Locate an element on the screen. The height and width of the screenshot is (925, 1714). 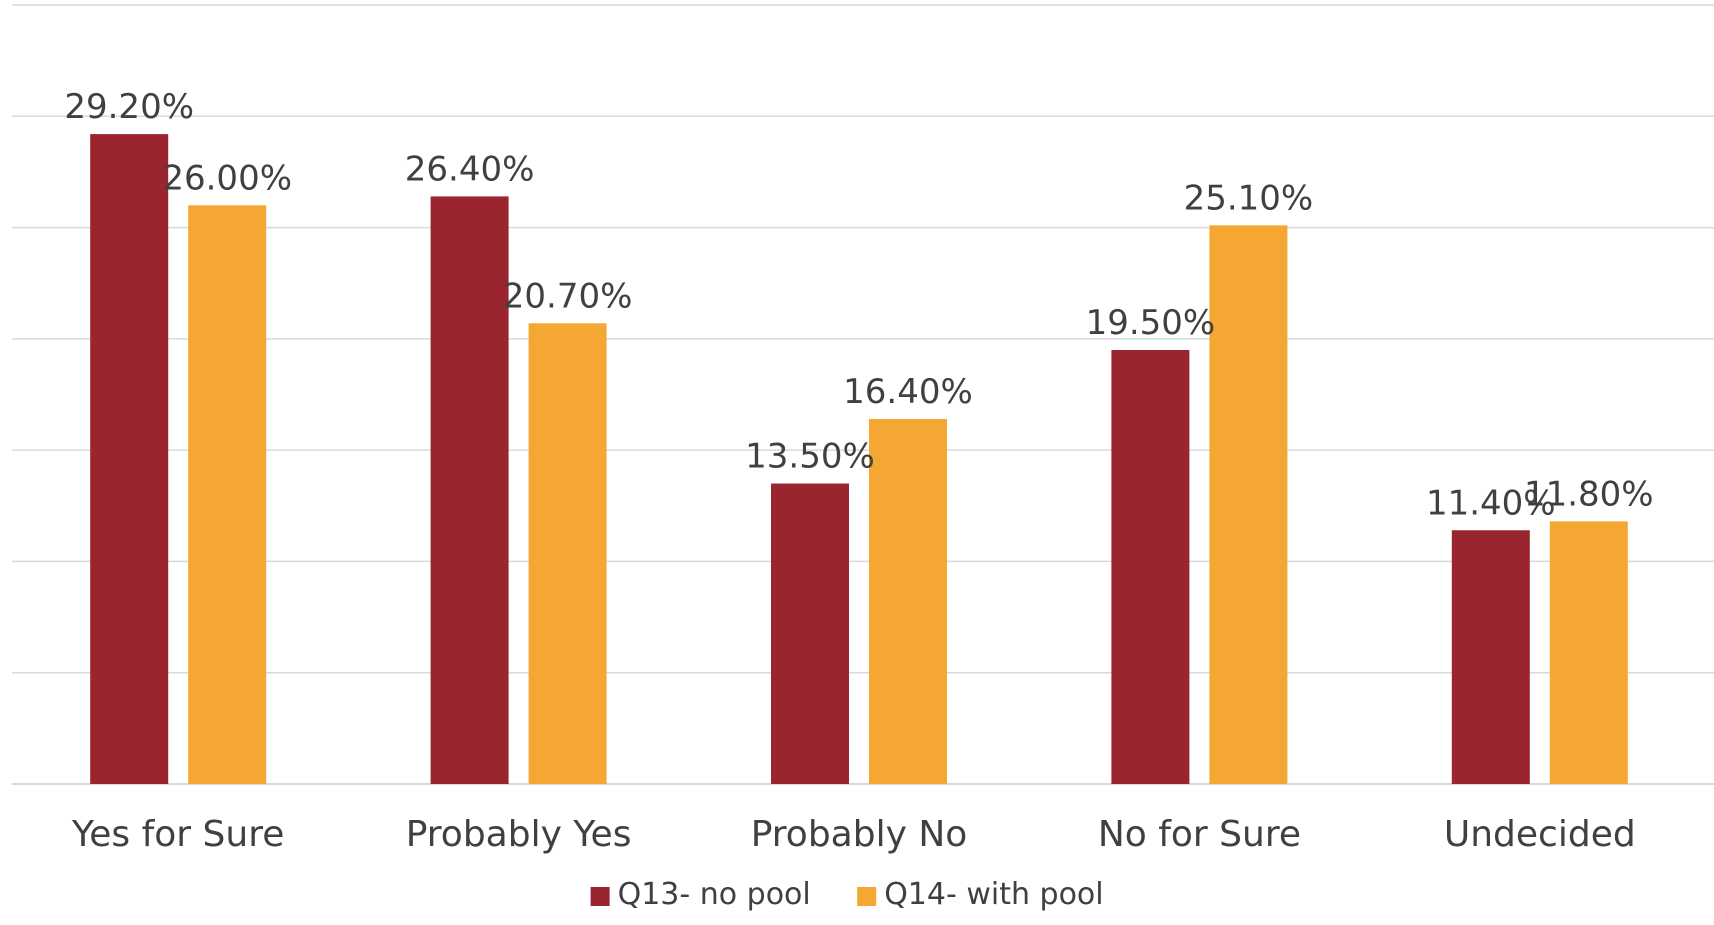
data-label: 20.70% is located at coordinates (568, 296).